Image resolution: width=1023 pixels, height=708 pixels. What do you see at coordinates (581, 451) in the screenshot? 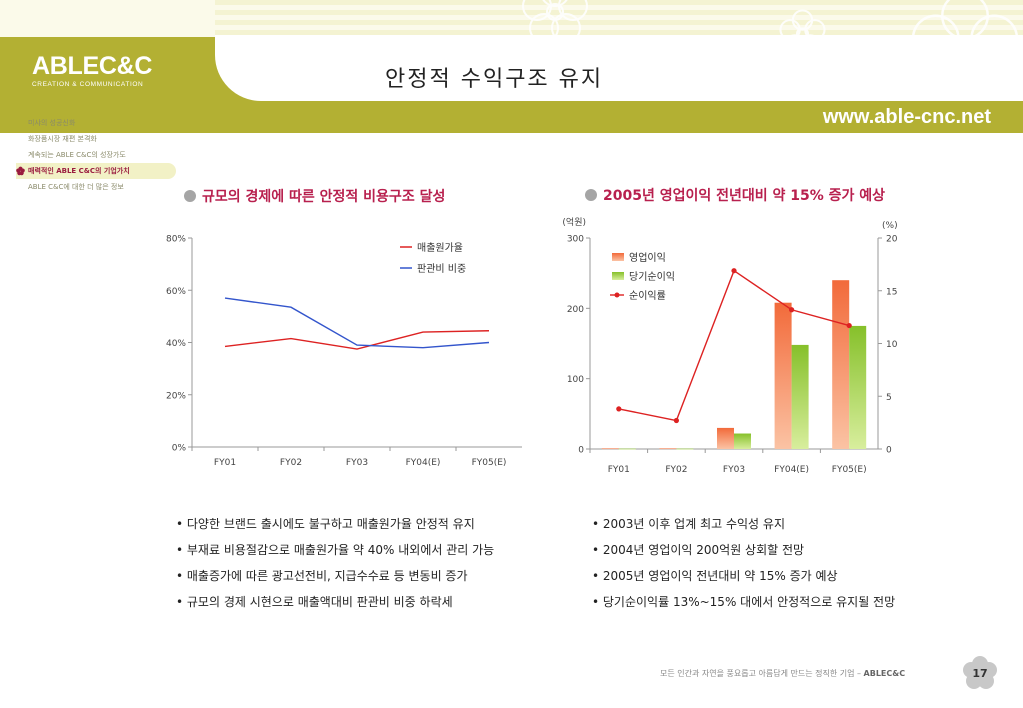
I see `y-tick-label: 0` at bounding box center [581, 451].